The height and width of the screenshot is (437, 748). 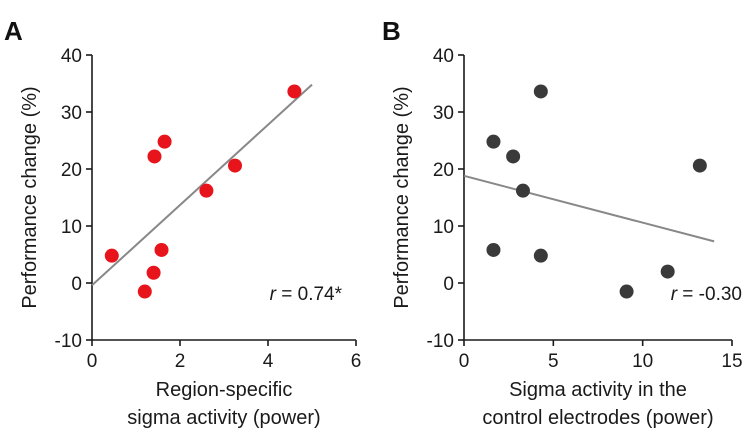 What do you see at coordinates (268, 361) in the screenshot?
I see `x-tick-label: 4` at bounding box center [268, 361].